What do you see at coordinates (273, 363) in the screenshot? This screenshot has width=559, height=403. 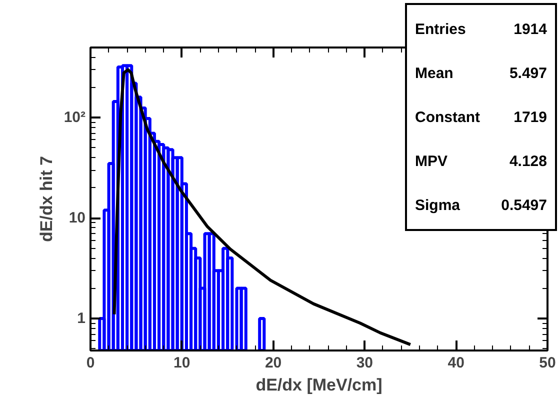 I see `x-tick-label: 20` at bounding box center [273, 363].